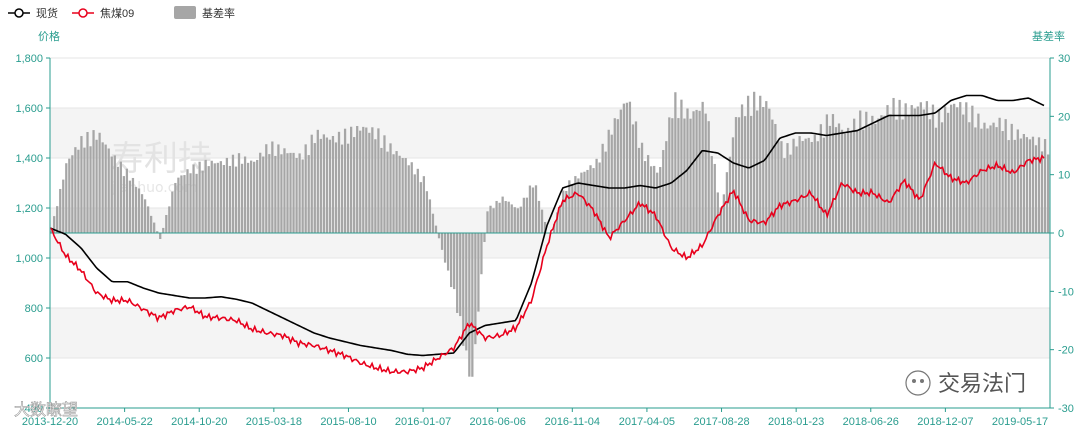 The image size is (1080, 430). What do you see at coordinates (945, 422) in the screenshot?
I see `x-tick-label: 2018-12-07` at bounding box center [945, 422].